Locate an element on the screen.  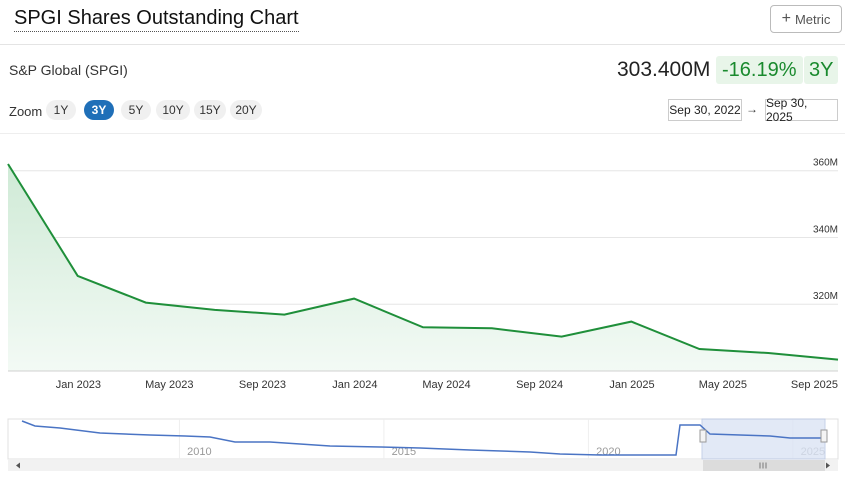
scrollbar-track is located at coordinates (423, 465).